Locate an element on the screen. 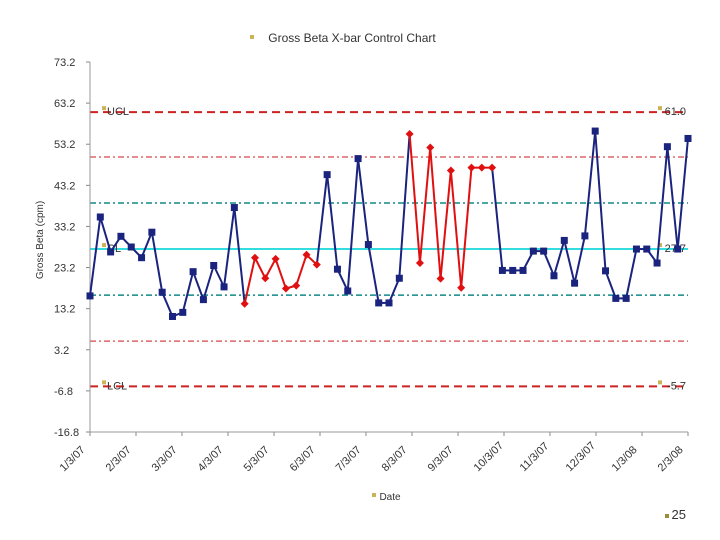 This screenshot has width=720, height=540. x-tick-label: 9/3/07 is located at coordinates (441, 459).